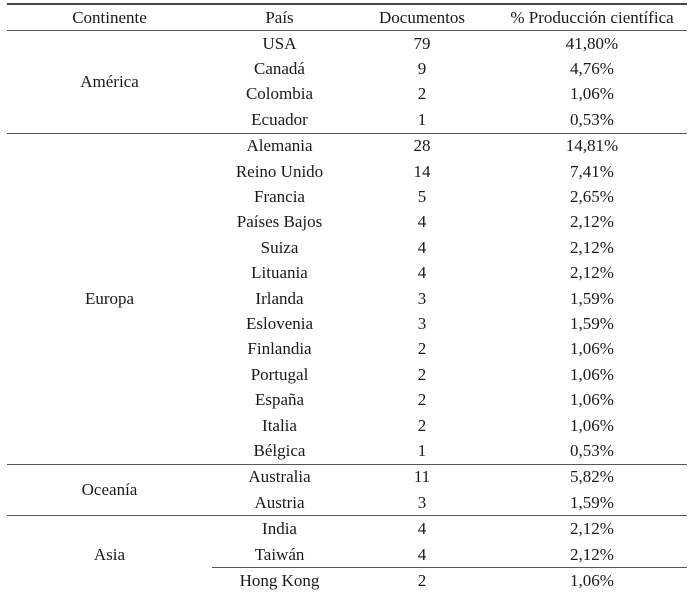 This screenshot has height=592, width=694. I want to click on cell-documentos: 11, so click(422, 477).